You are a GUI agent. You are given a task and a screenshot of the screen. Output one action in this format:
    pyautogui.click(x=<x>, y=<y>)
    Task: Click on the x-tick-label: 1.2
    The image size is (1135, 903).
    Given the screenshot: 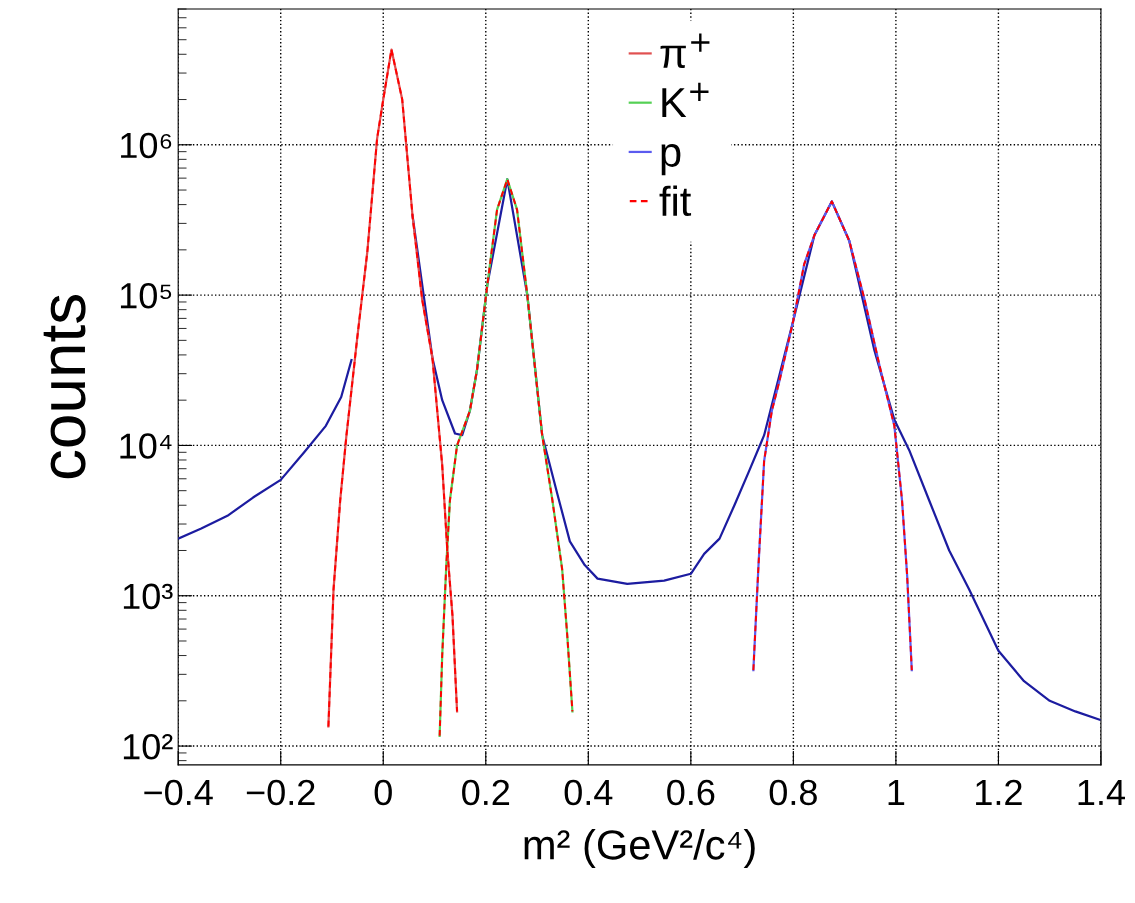 What is the action you would take?
    pyautogui.click(x=999, y=792)
    